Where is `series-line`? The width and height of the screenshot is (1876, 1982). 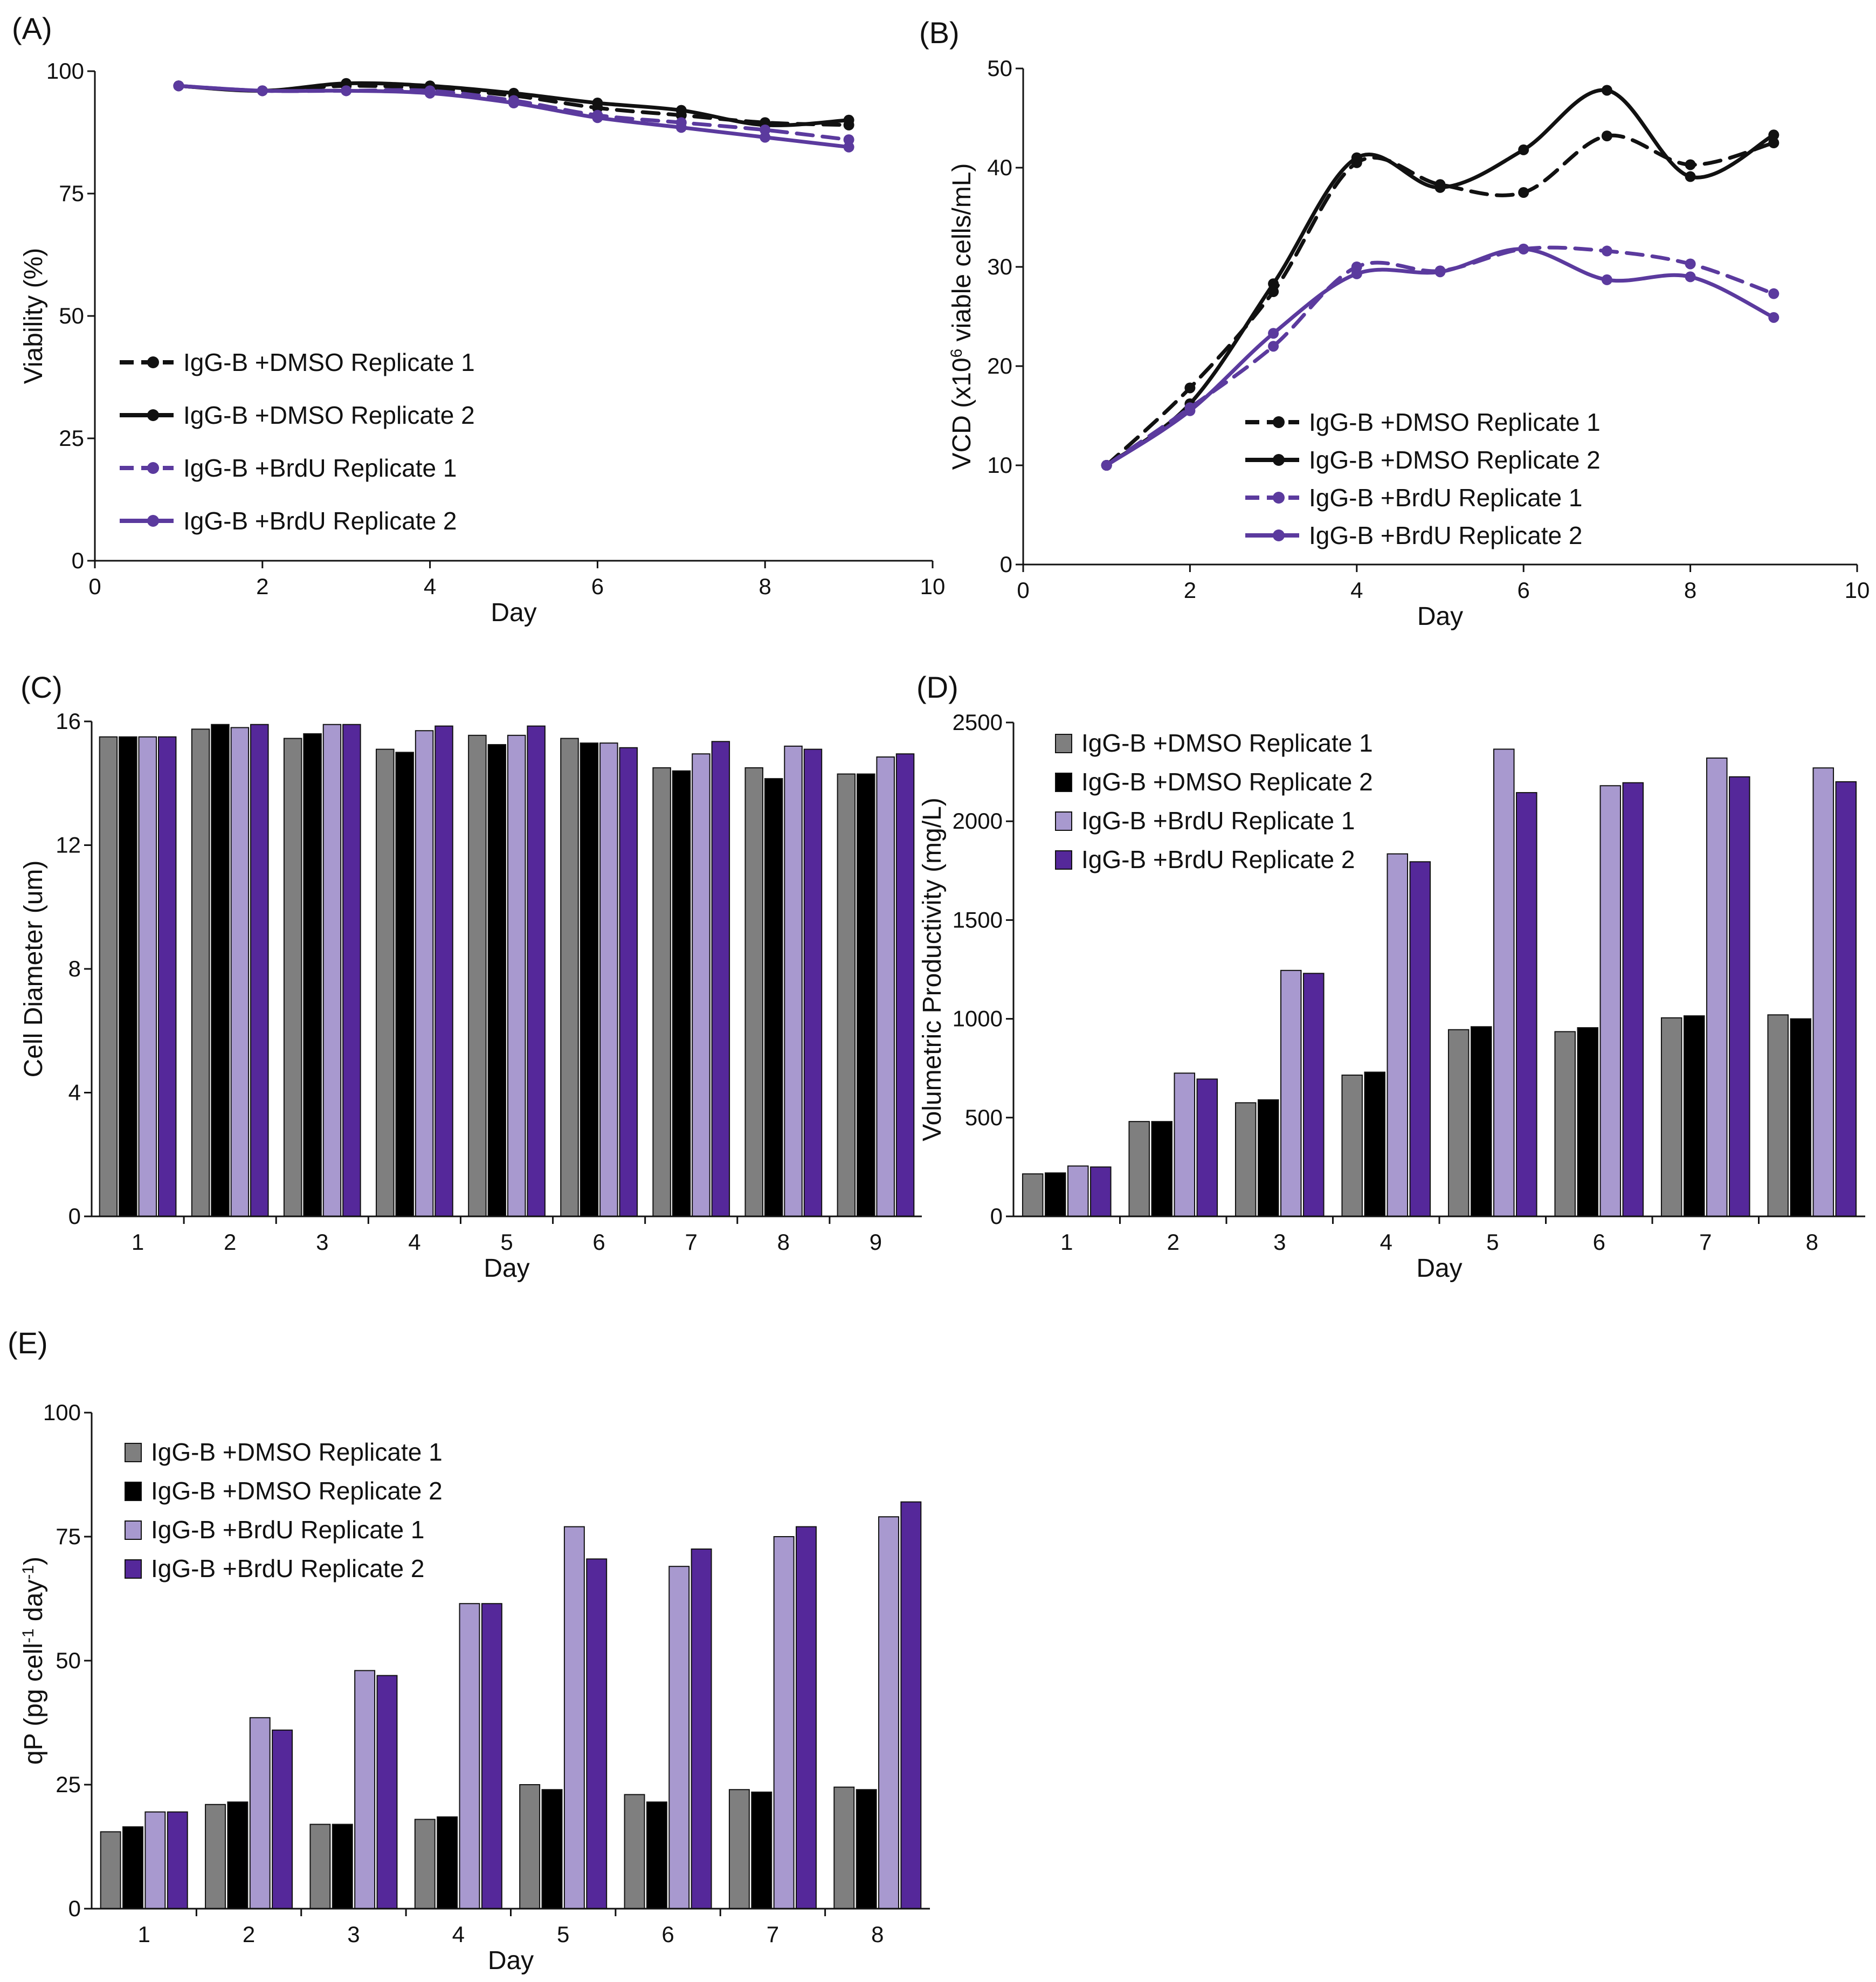
series-line is located at coordinates (1440, 300).